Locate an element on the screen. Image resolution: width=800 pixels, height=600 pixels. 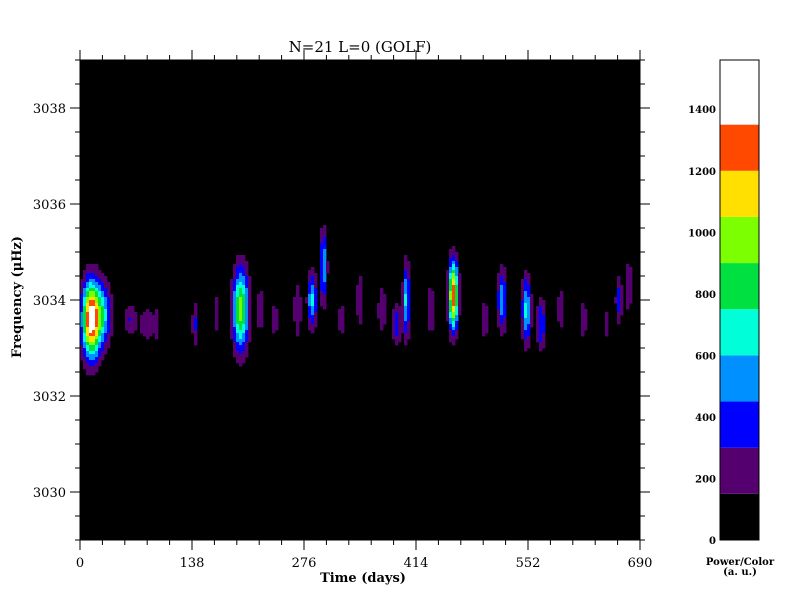
colorbar-band is located at coordinates (739, 424).